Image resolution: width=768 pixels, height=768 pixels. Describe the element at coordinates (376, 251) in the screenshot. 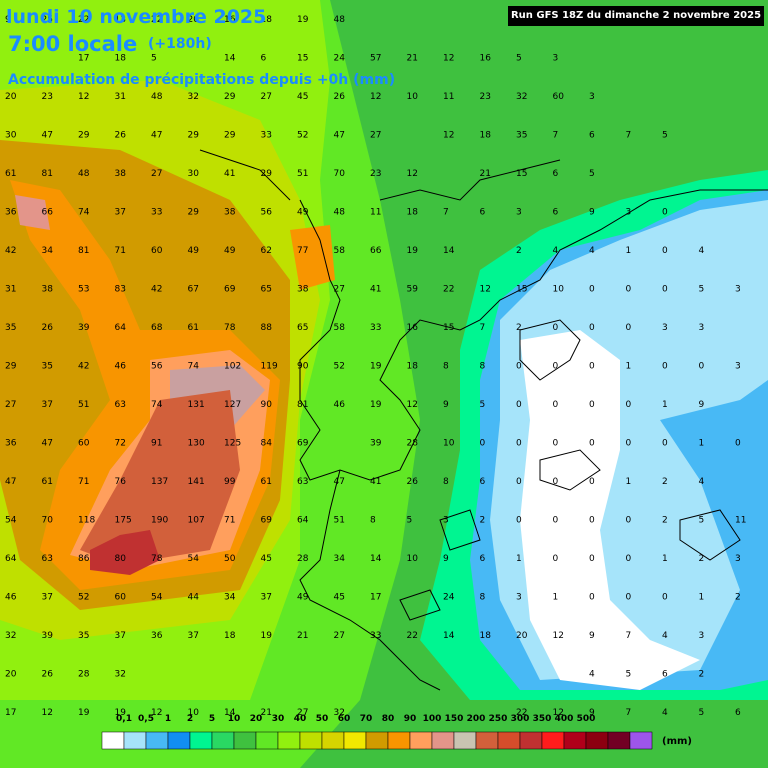

I see `grid-value: 66` at that location.